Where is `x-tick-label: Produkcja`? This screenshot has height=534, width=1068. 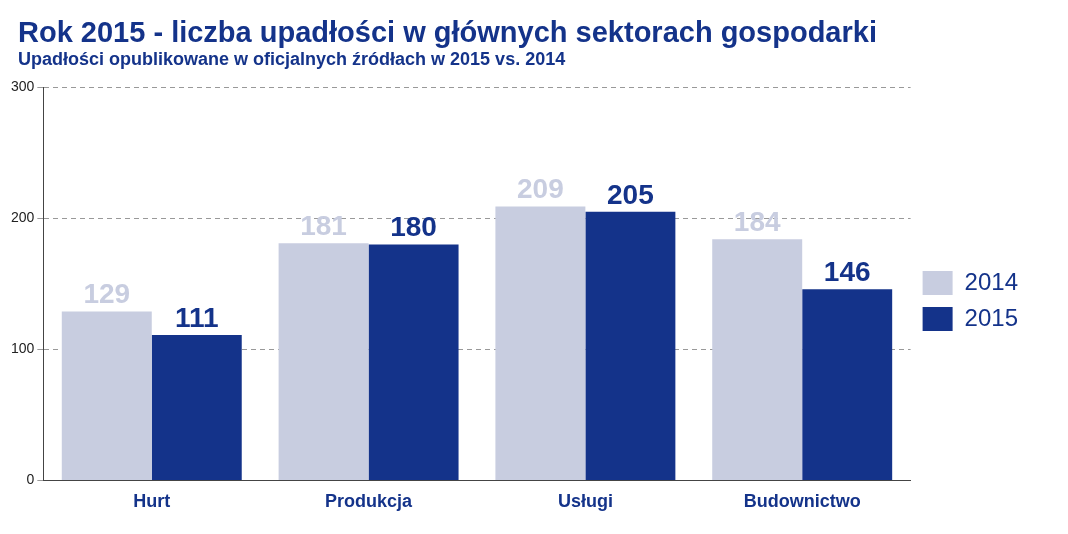 x-tick-label: Produkcja is located at coordinates (369, 501).